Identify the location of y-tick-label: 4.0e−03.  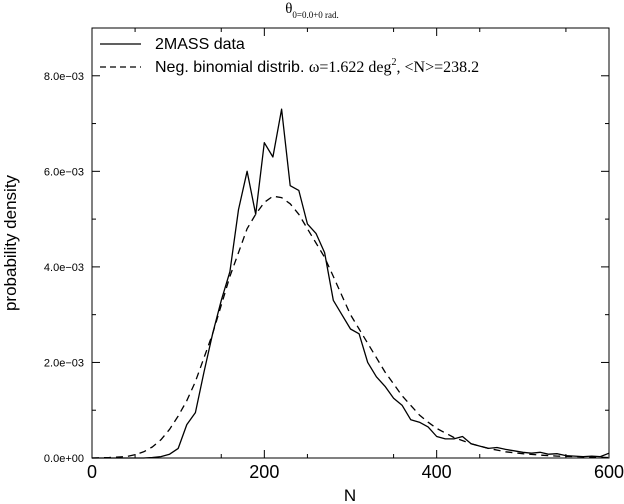
(64, 268).